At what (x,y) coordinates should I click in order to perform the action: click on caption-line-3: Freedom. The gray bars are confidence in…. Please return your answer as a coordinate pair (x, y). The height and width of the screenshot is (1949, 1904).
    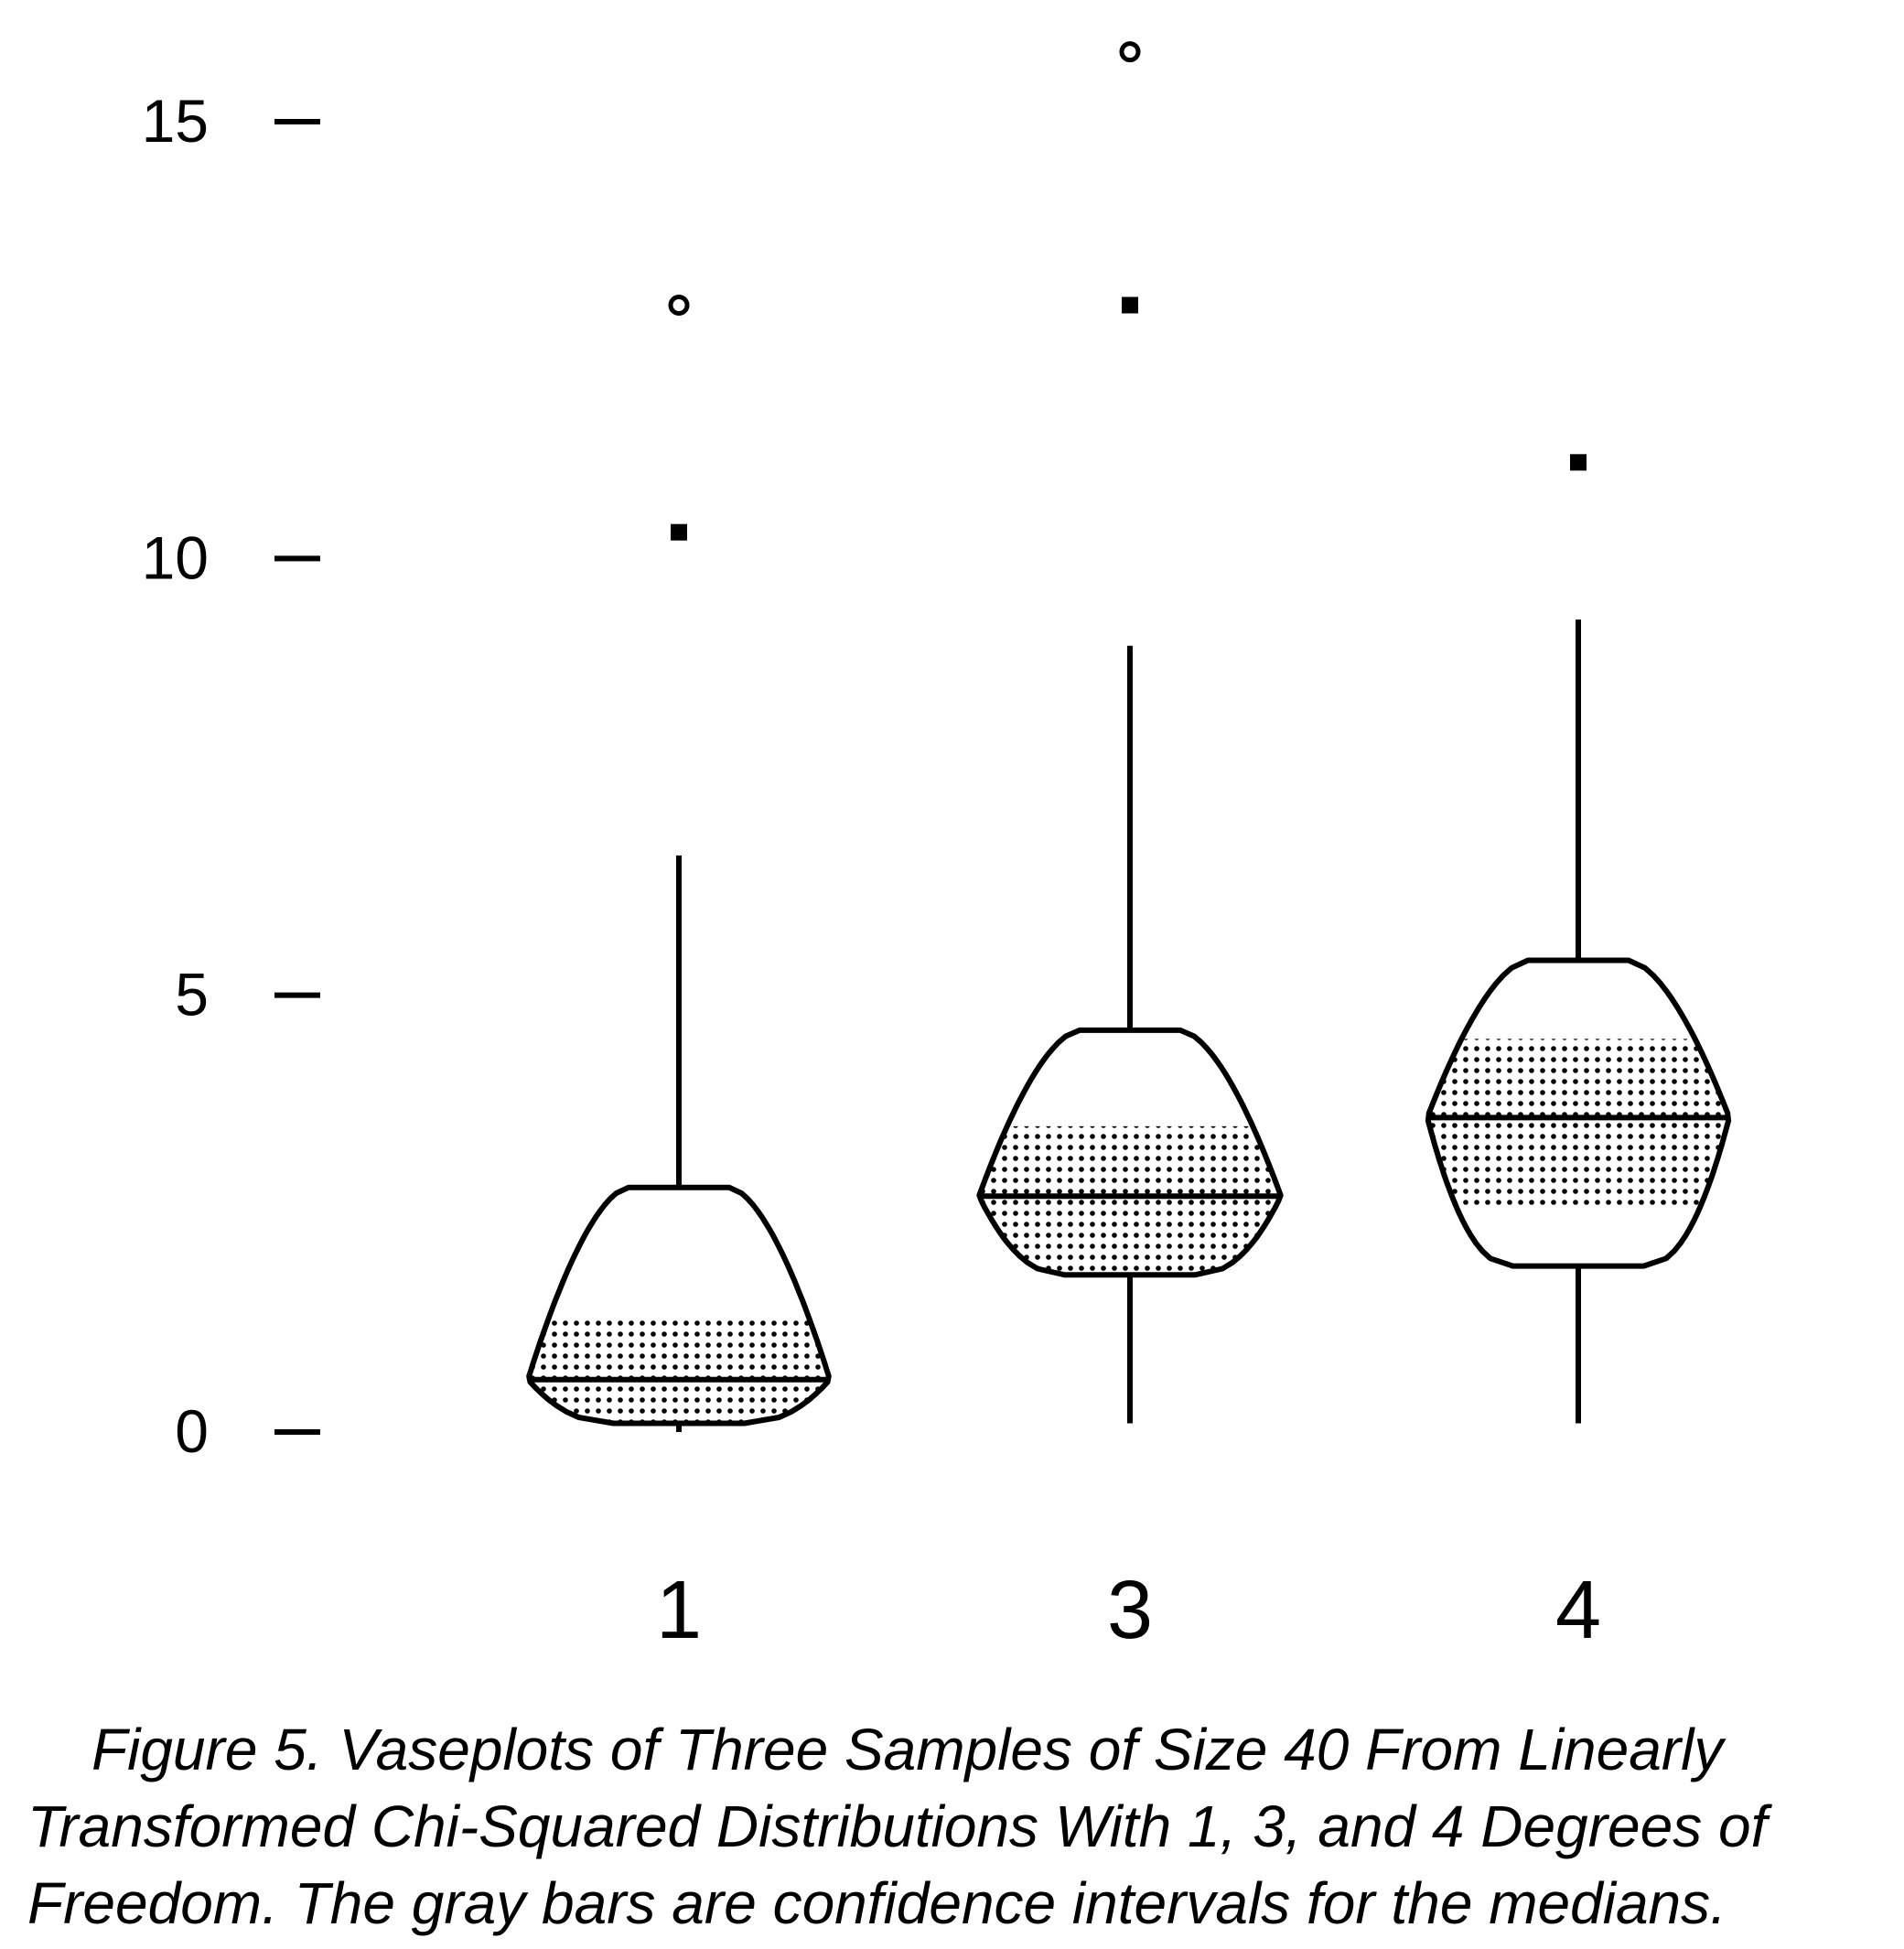
    Looking at the image, I should click on (877, 1903).